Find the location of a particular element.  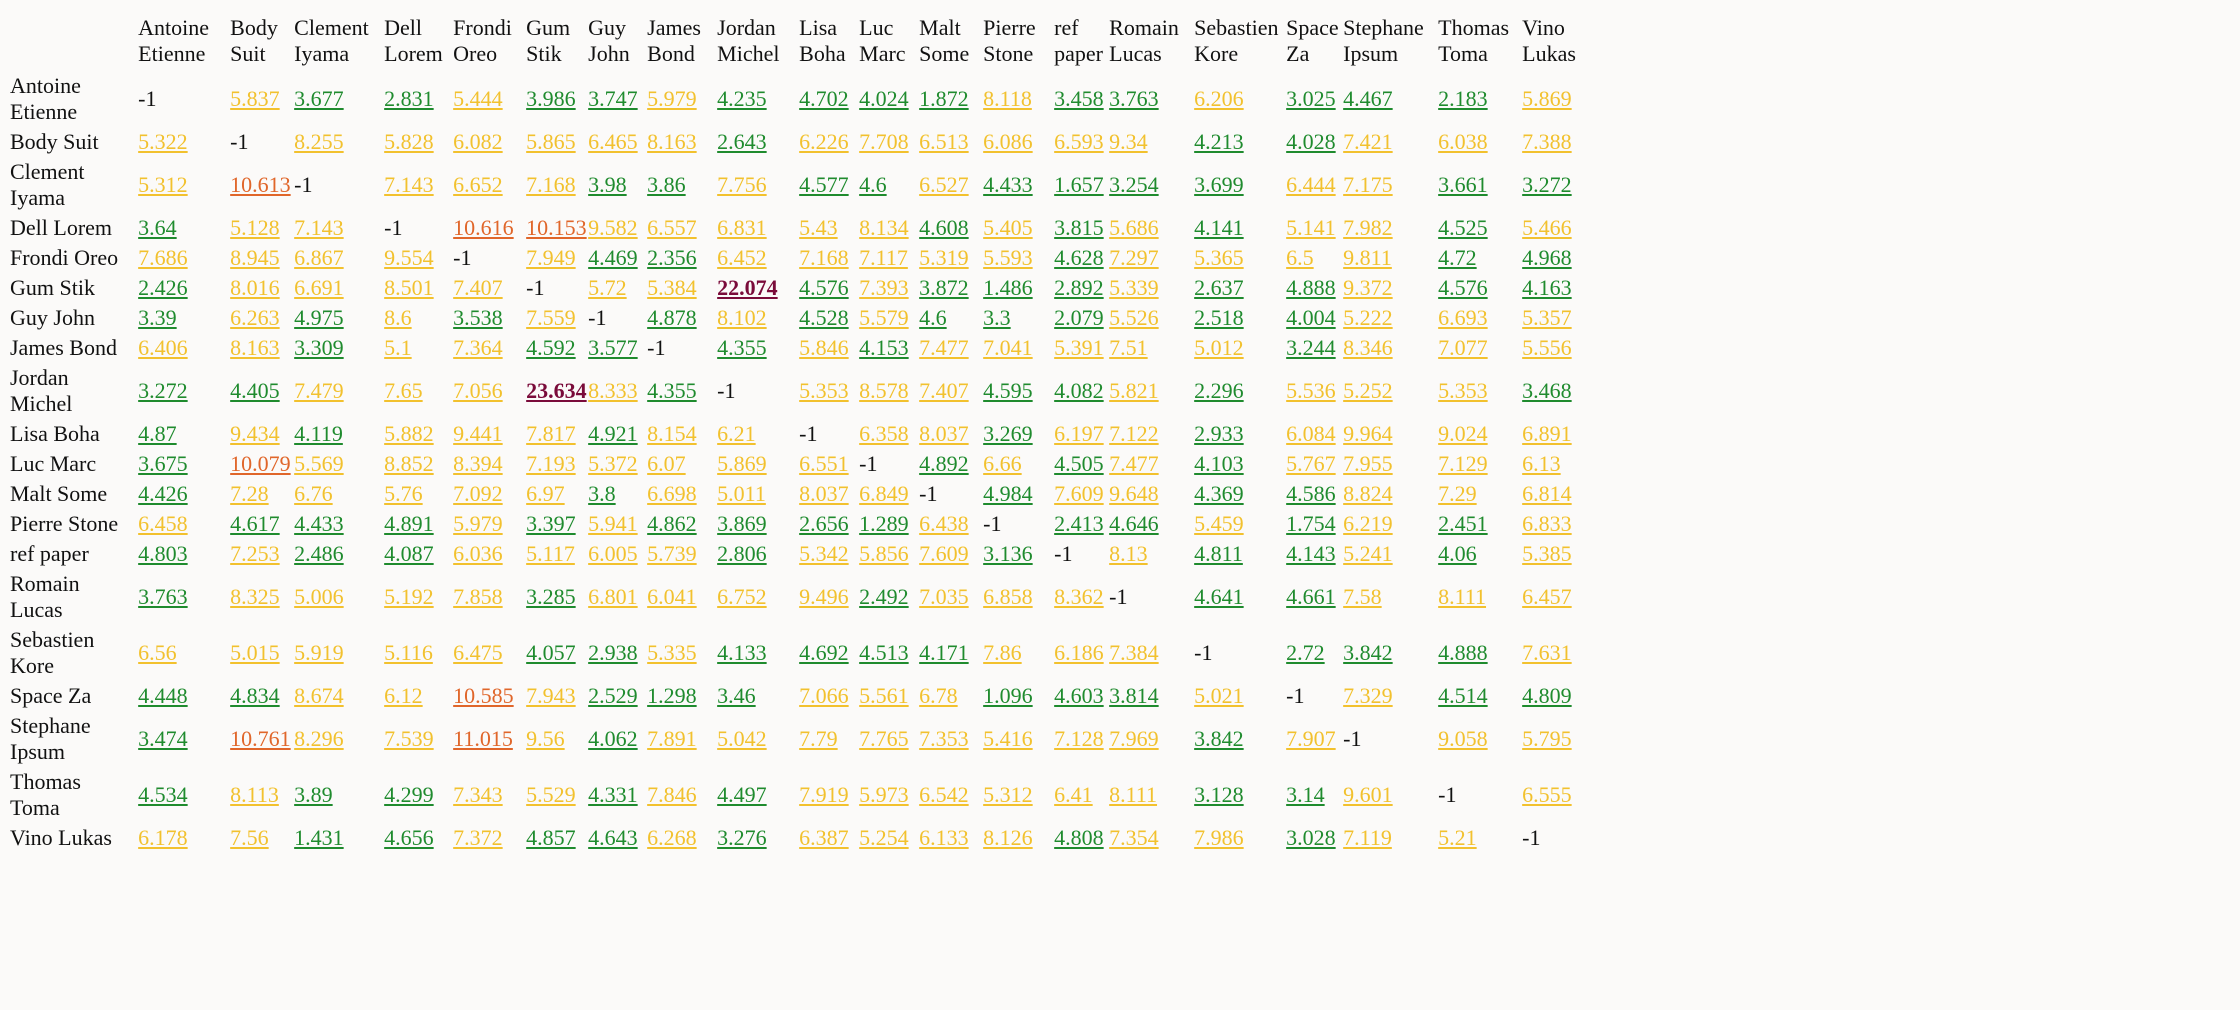

distance-value-link: 7.28 is located at coordinates (249, 493).